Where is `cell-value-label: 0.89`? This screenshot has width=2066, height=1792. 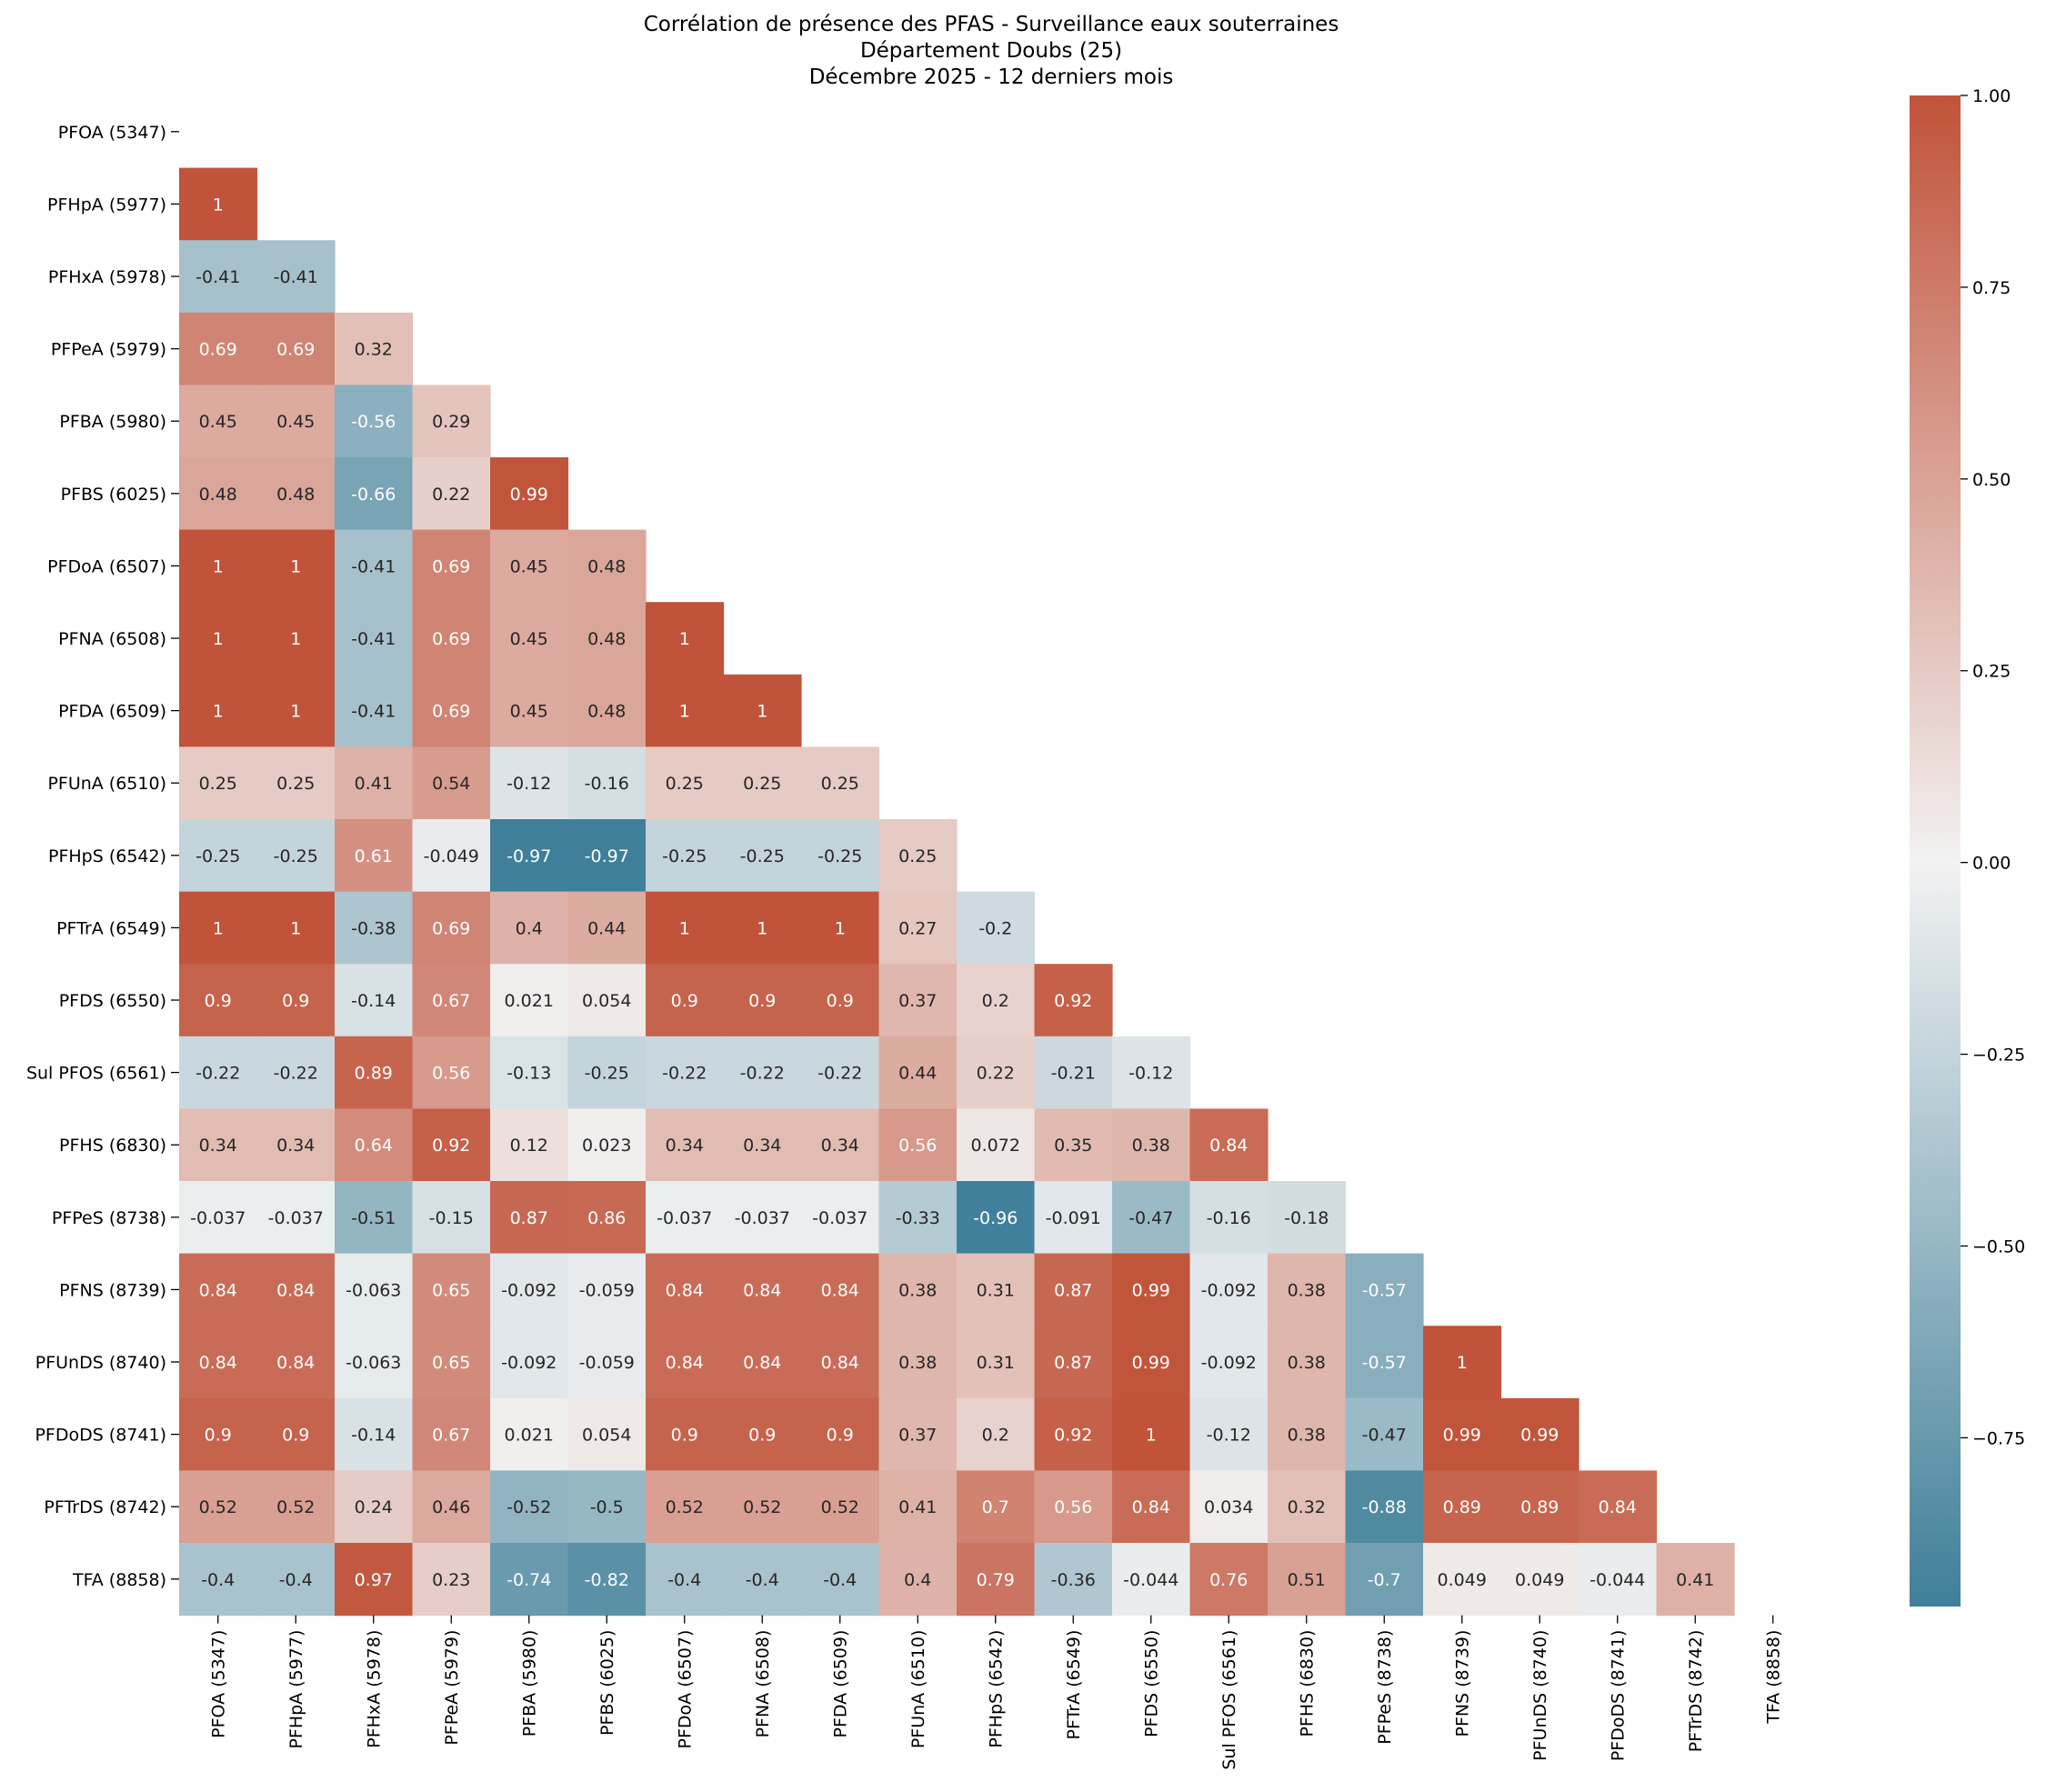 cell-value-label: 0.89 is located at coordinates (1539, 1507).